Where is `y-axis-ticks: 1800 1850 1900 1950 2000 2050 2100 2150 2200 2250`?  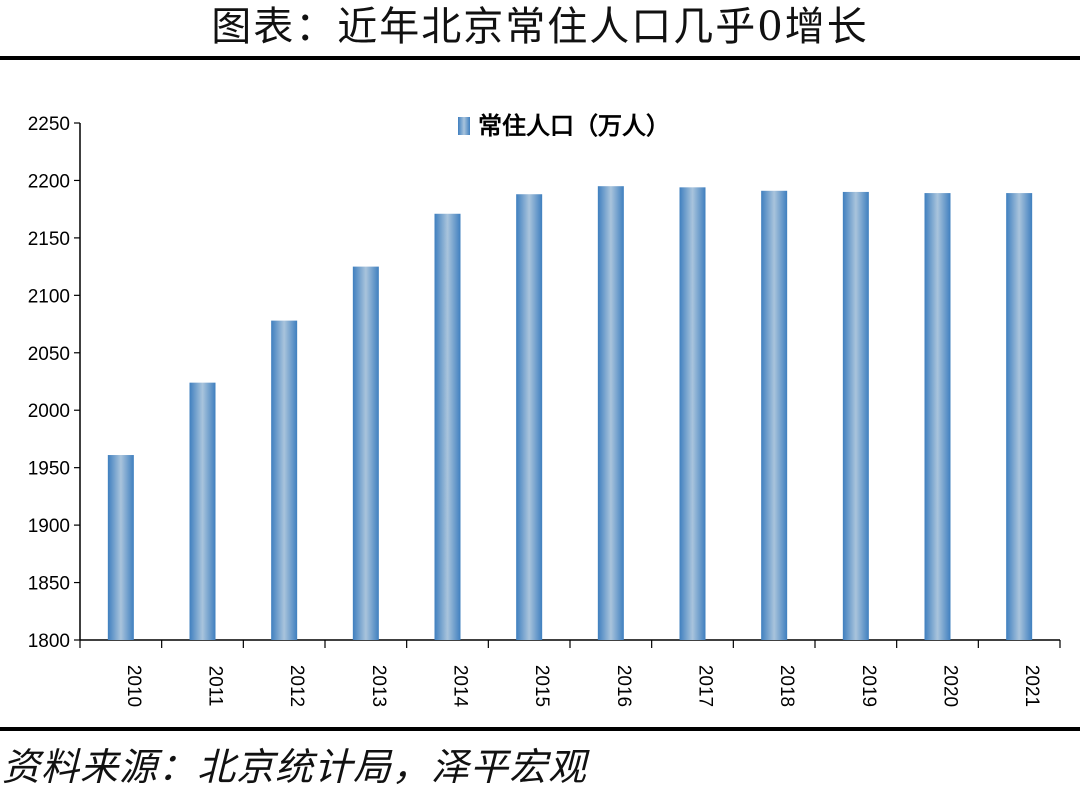 y-axis-ticks: 1800 1850 1900 1950 2000 2050 2100 2150 2200 2250 is located at coordinates (54, 383).